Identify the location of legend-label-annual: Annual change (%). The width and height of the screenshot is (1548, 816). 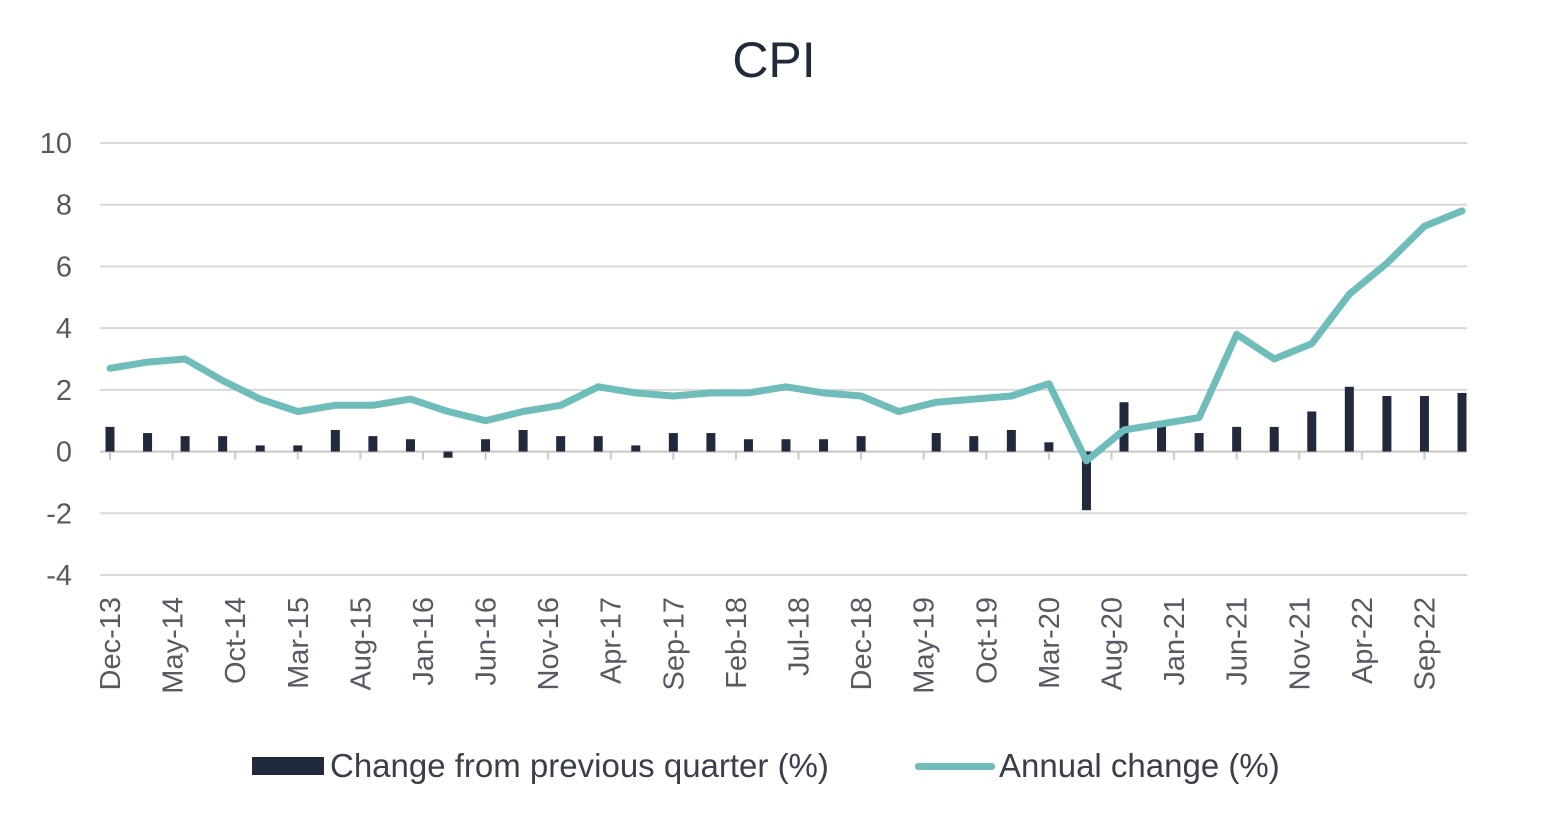
(1139, 765).